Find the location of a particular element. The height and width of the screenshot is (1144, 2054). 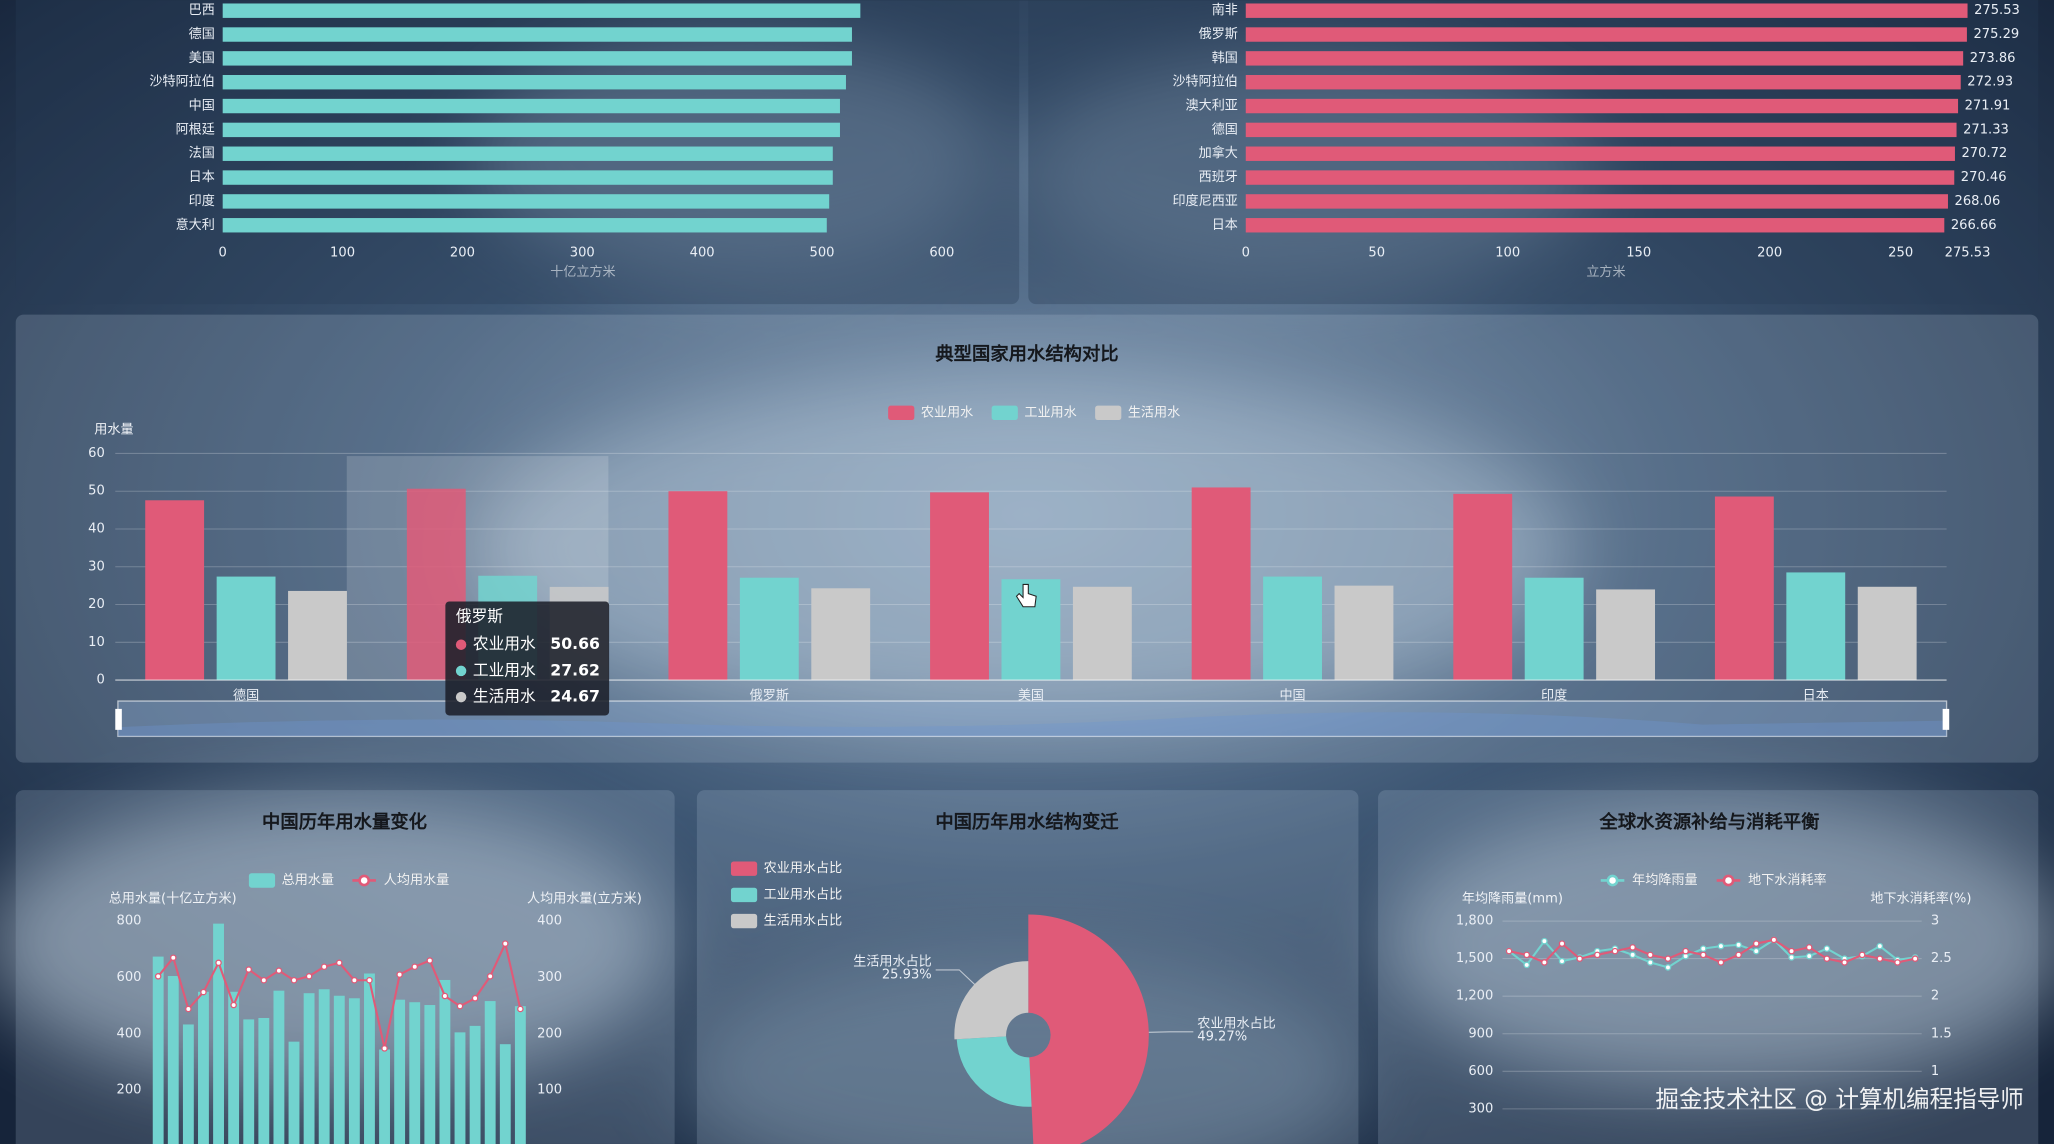

panel is located at coordinates (1708, 967).